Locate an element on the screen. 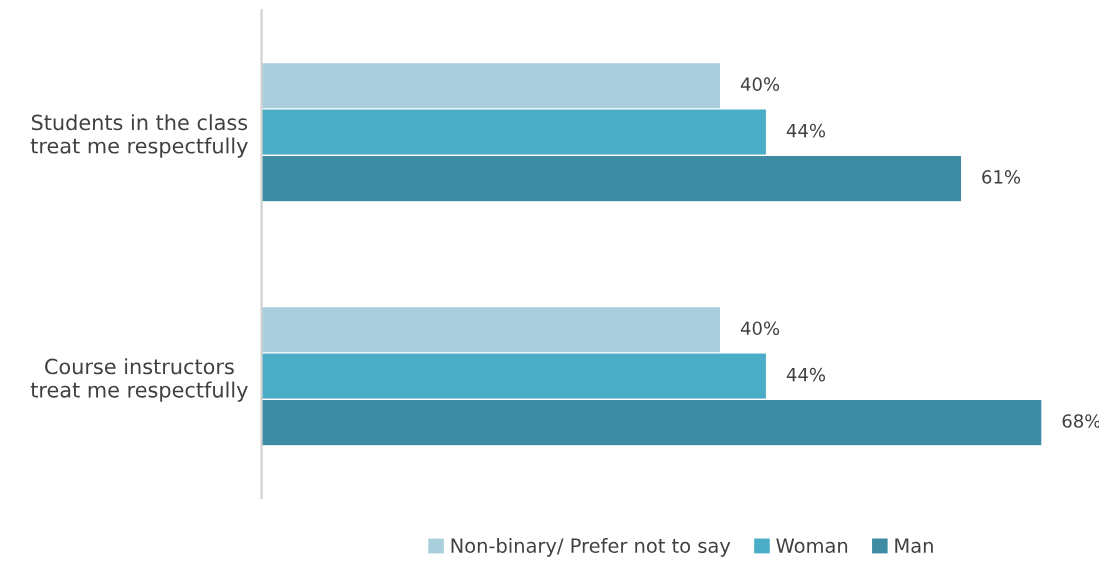 Image resolution: width=1099 pixels, height=563 pixels. legend-label: Man is located at coordinates (914, 545).